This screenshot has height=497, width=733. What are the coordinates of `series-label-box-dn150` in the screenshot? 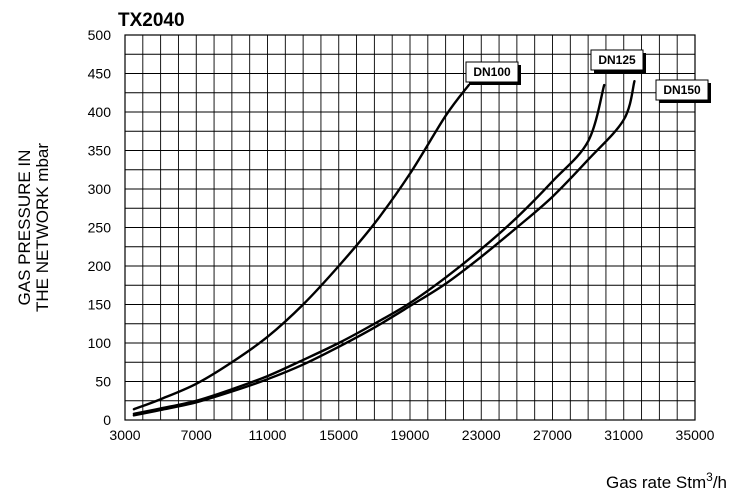 It's located at (682, 90).